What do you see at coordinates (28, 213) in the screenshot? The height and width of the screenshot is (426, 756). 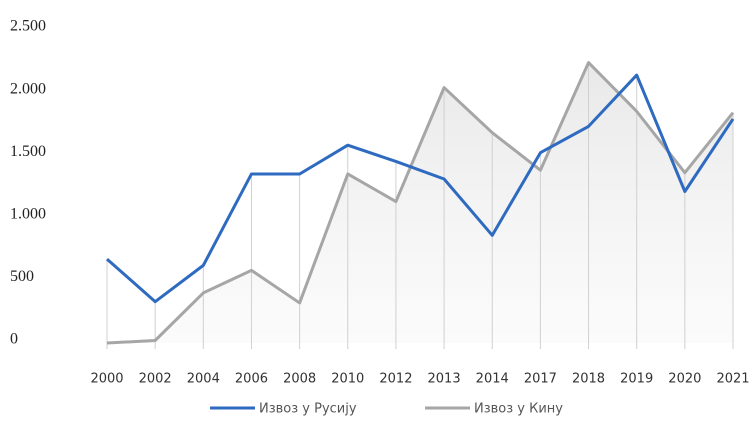 I see `y-tick-label: 1.000` at bounding box center [28, 213].